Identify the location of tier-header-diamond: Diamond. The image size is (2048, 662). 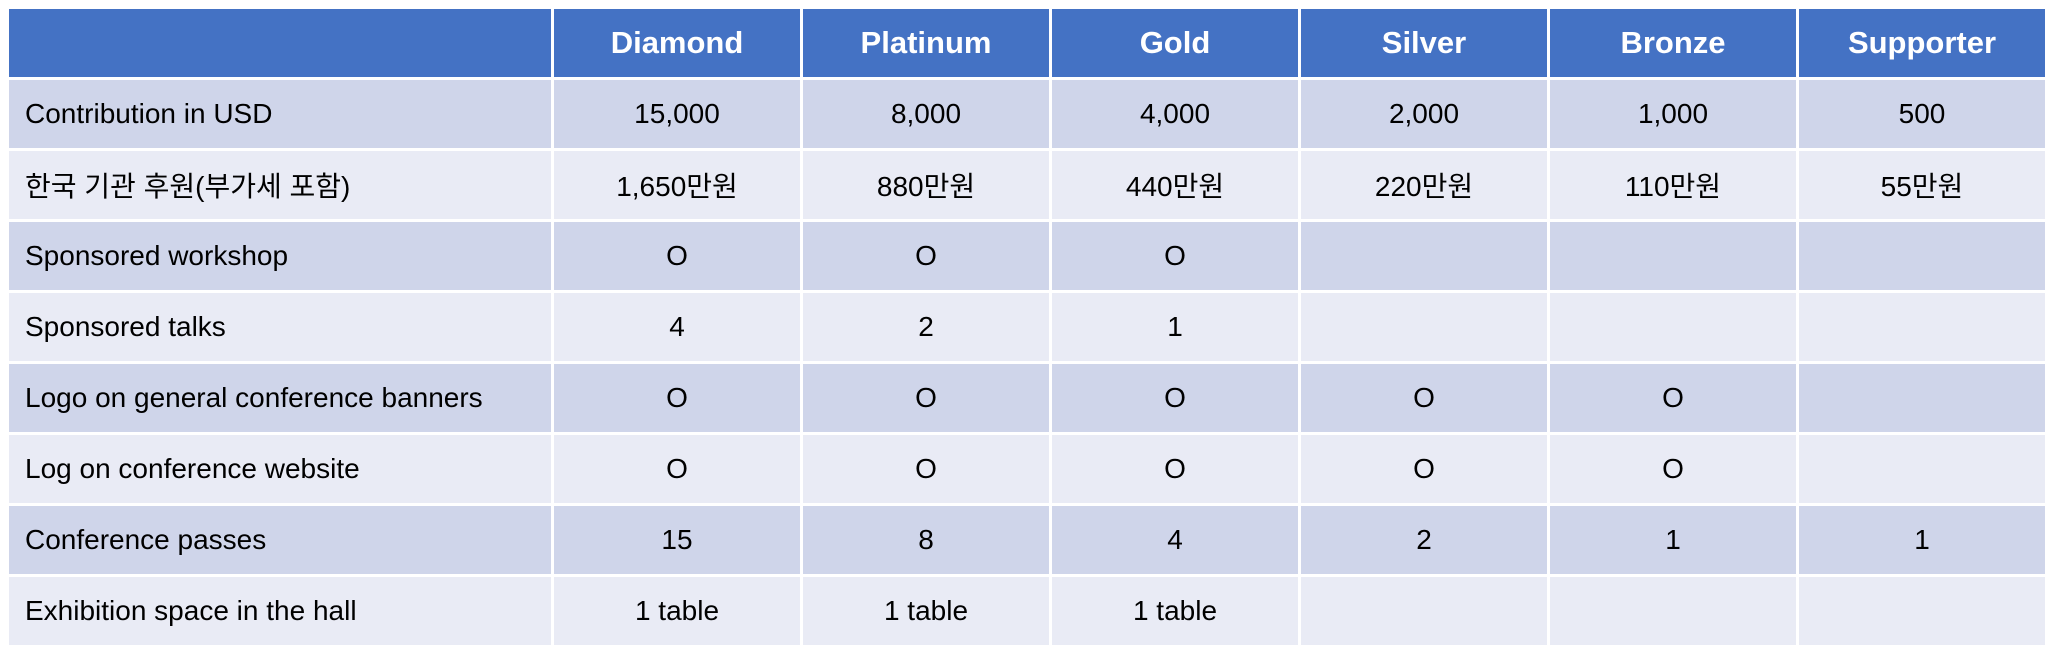
(677, 43).